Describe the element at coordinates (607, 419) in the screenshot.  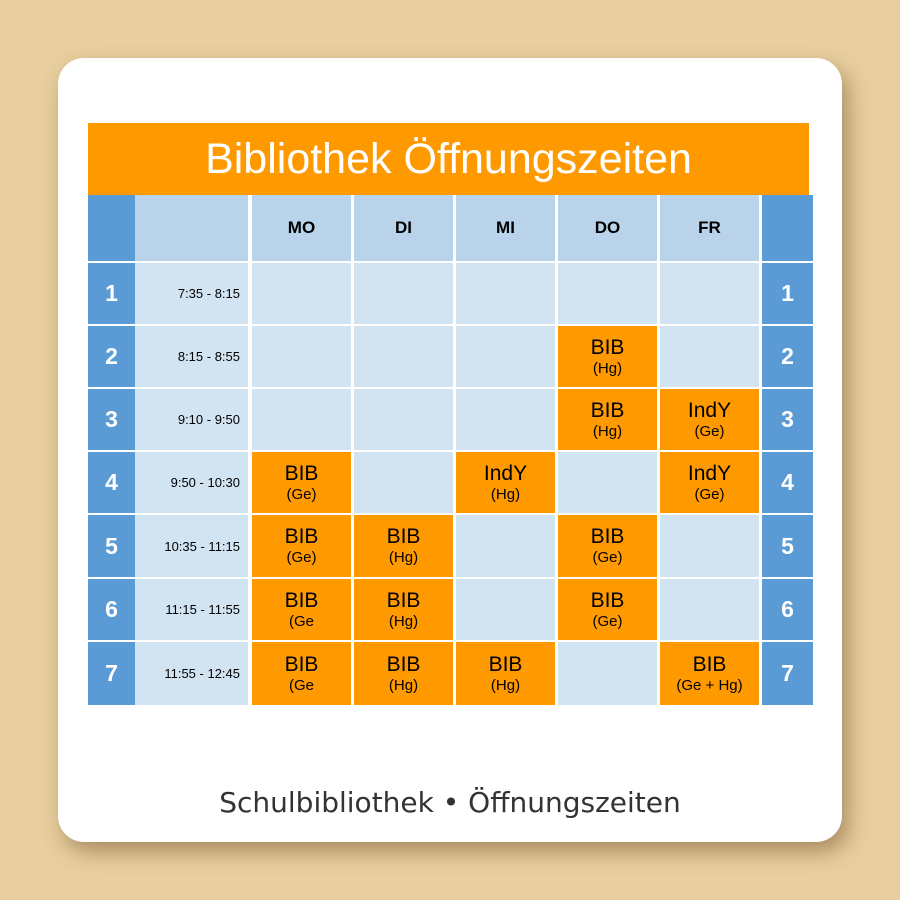
I see `slot-do-3: BIB (Hg)` at that location.